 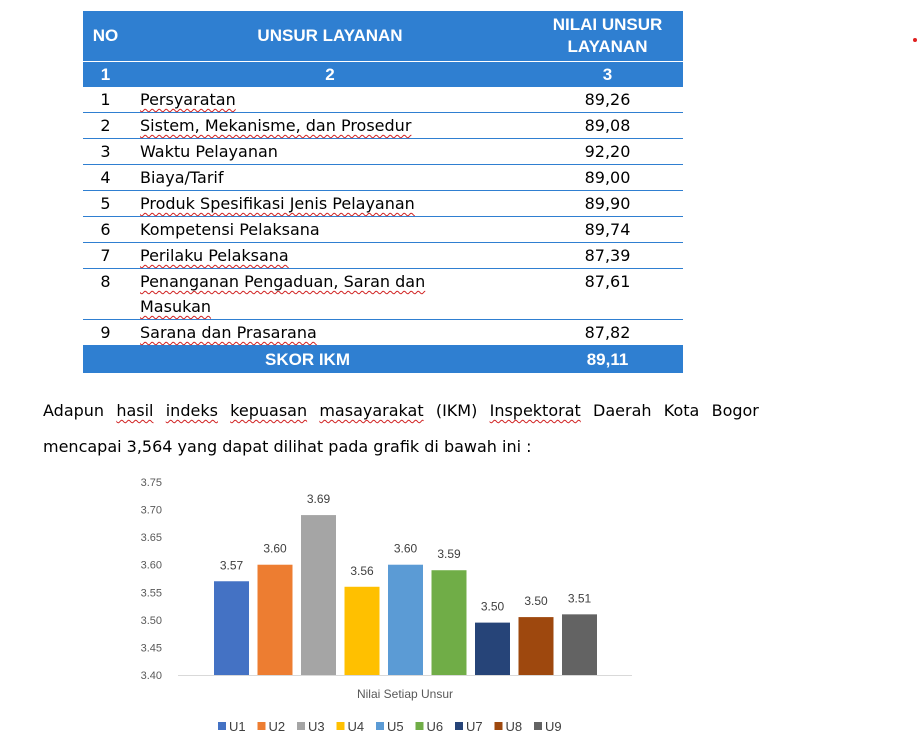 What do you see at coordinates (607, 151) in the screenshot?
I see `row-value: 92,20` at bounding box center [607, 151].